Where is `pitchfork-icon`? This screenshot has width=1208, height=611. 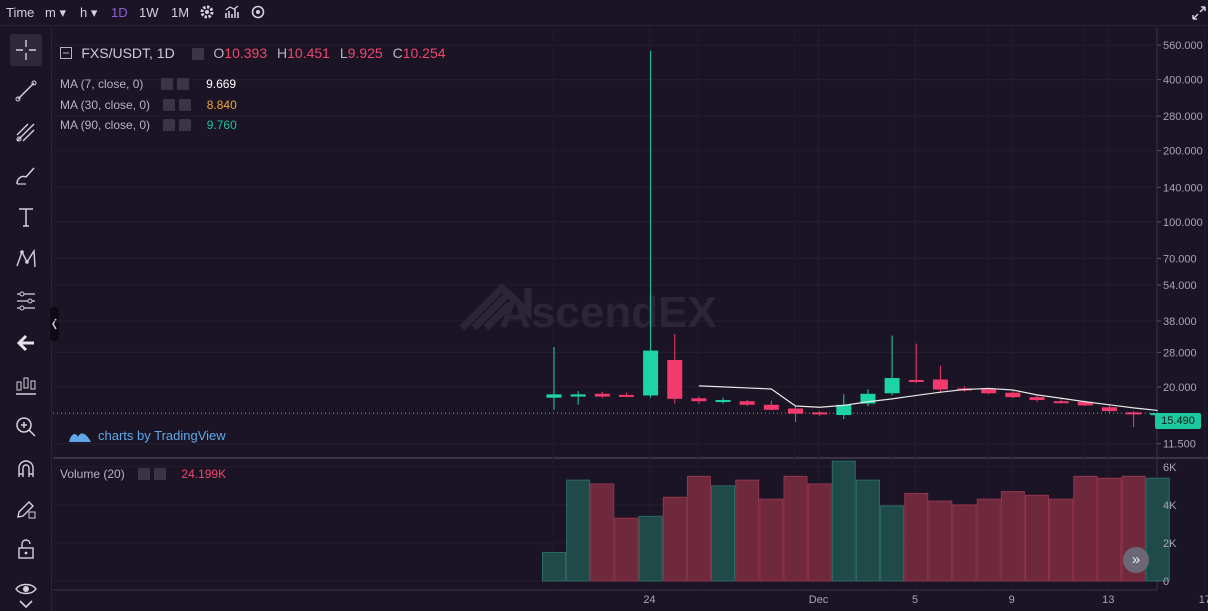 pitchfork-icon is located at coordinates (25, 132).